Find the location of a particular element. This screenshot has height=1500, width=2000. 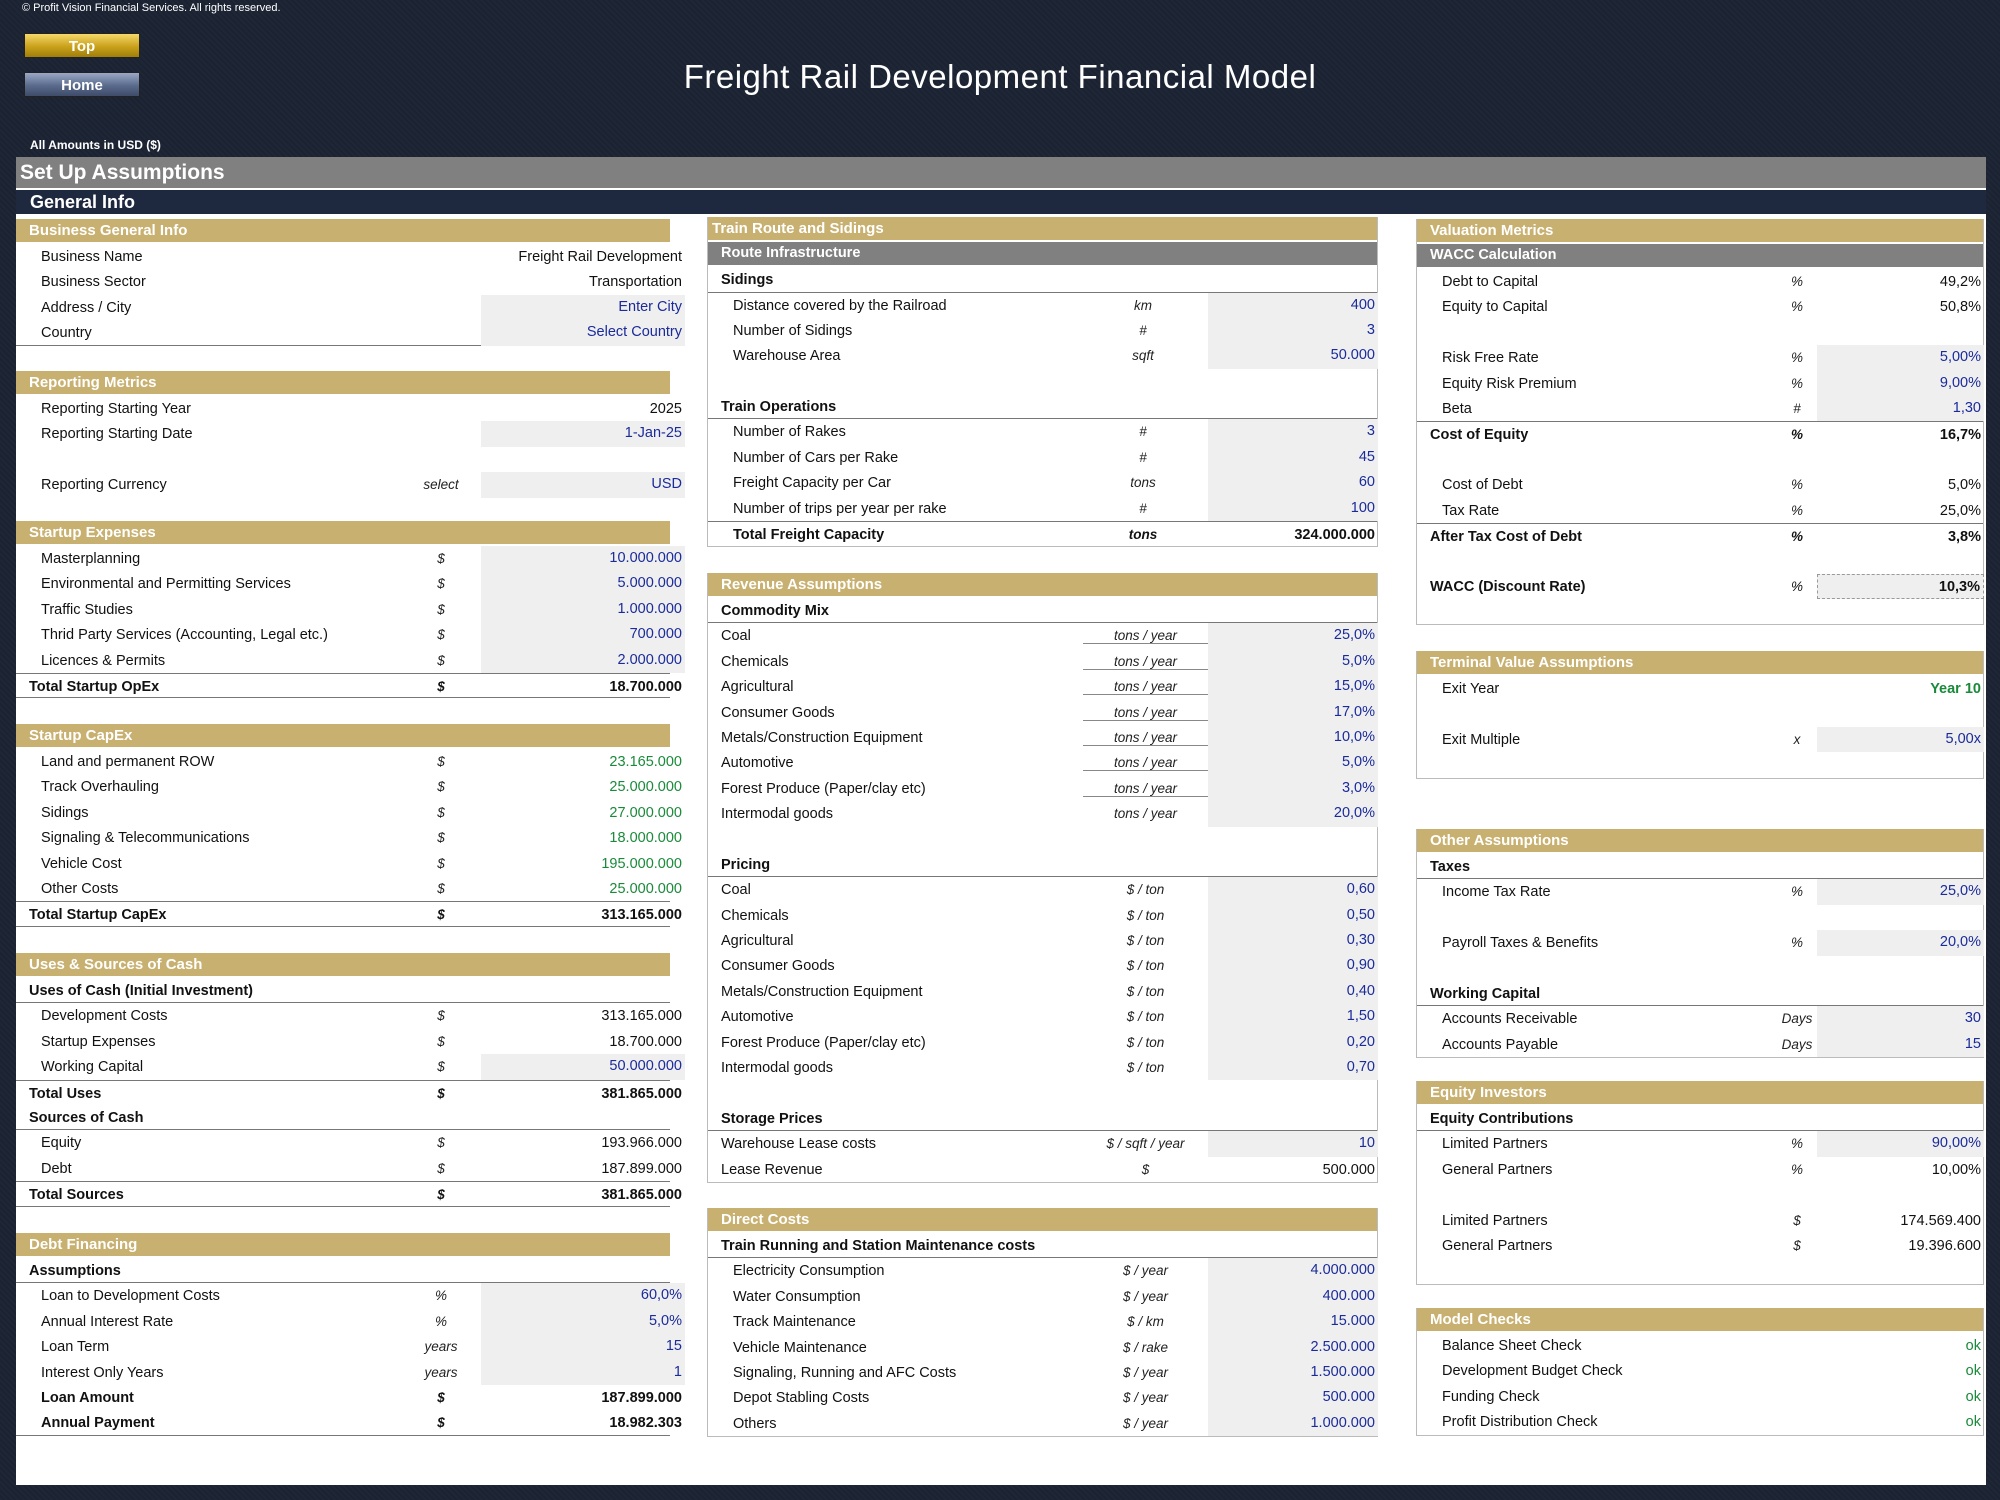

pricing-input: 0,60 is located at coordinates (1293, 890).